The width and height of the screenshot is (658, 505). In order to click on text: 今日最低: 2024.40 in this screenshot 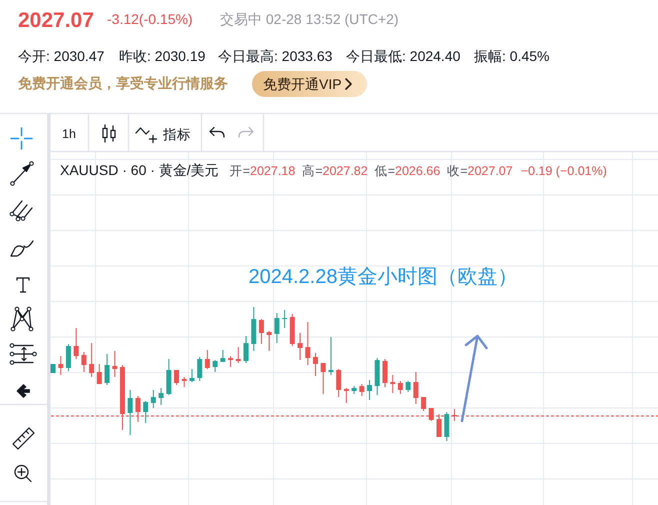, I will do `click(403, 56)`.